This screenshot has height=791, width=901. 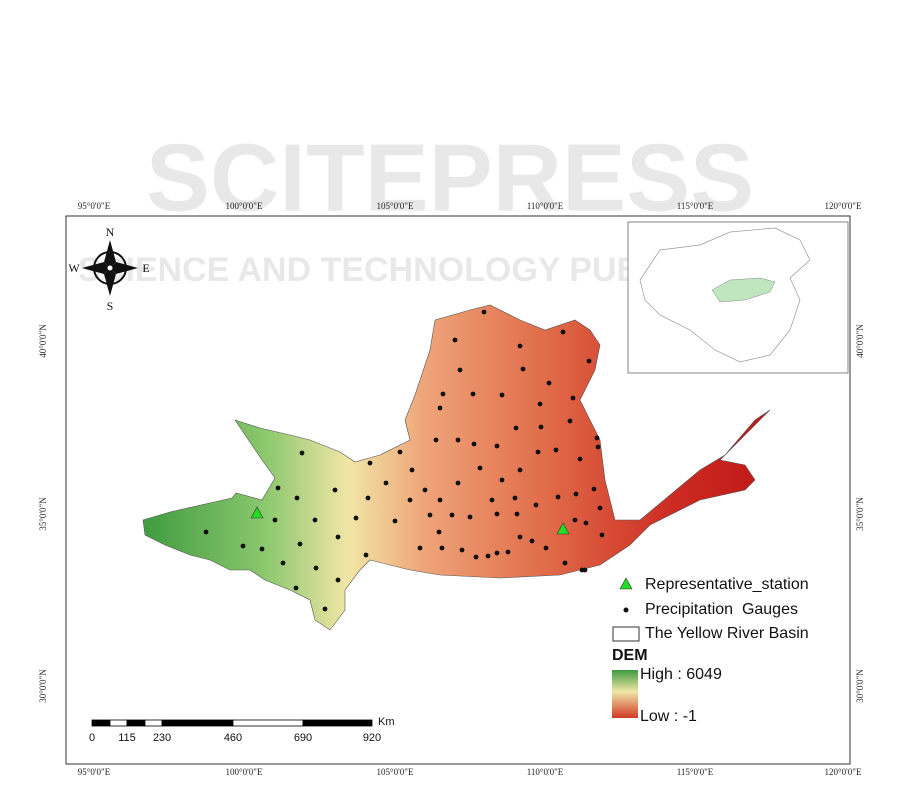 I want to click on compass-north: N, so click(x=110, y=232).